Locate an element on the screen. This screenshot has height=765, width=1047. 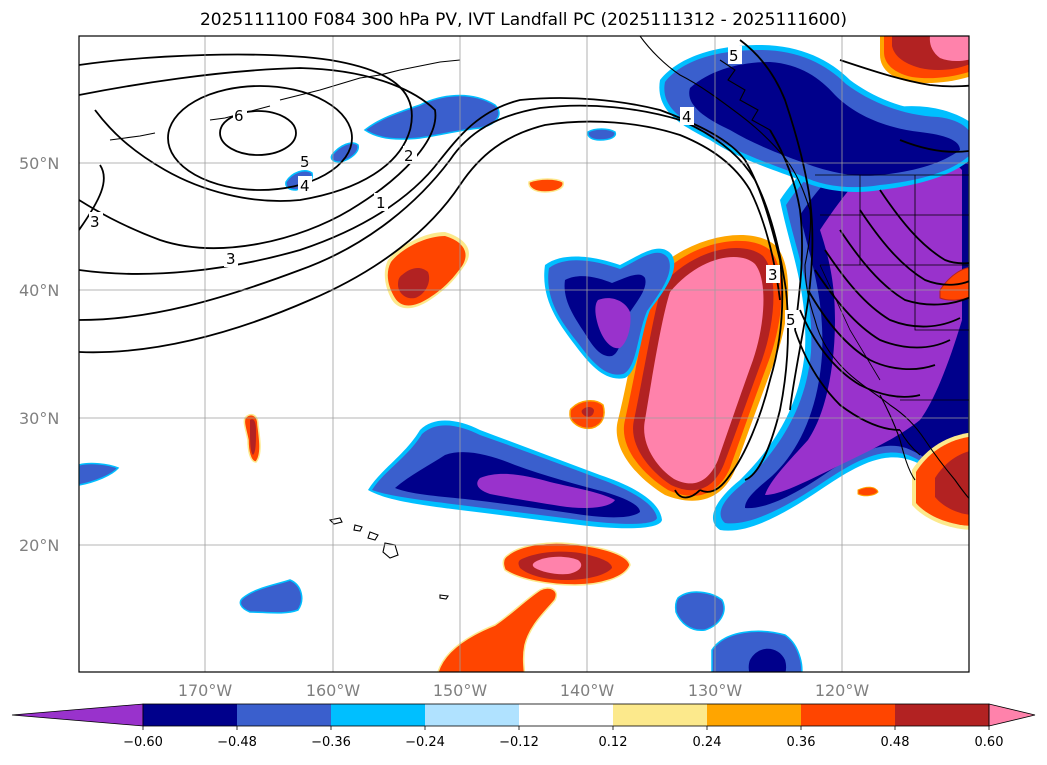
lon-label: 130°W is located at coordinates (715, 690).